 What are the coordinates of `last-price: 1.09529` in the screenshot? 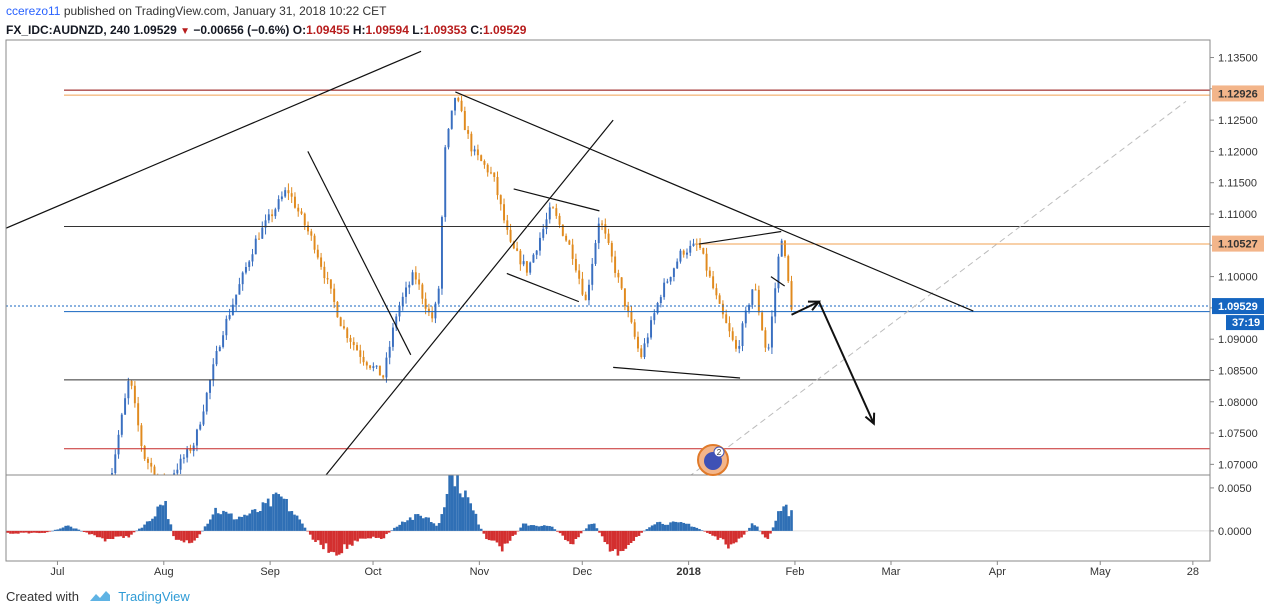 It's located at (155, 30).